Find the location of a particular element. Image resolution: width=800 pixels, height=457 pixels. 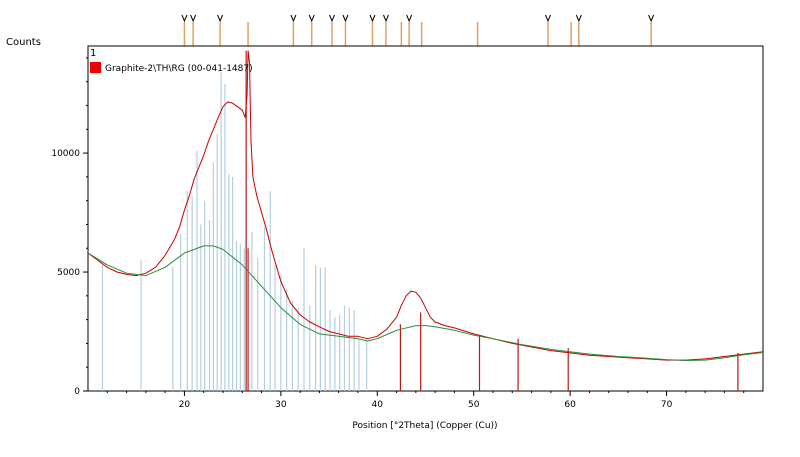

legend-swatch is located at coordinates (95, 67).